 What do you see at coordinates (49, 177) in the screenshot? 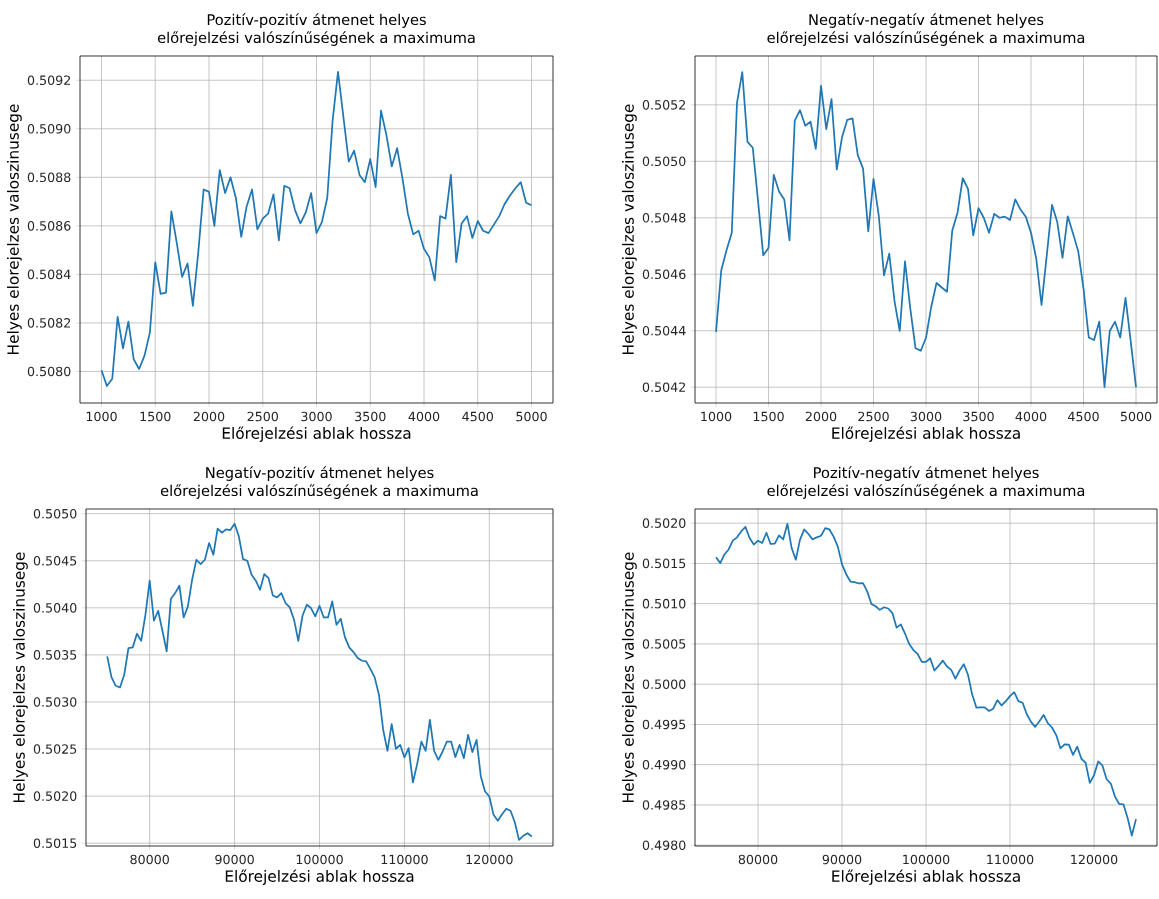
I see `y-tick-label: 0.5088` at bounding box center [49, 177].